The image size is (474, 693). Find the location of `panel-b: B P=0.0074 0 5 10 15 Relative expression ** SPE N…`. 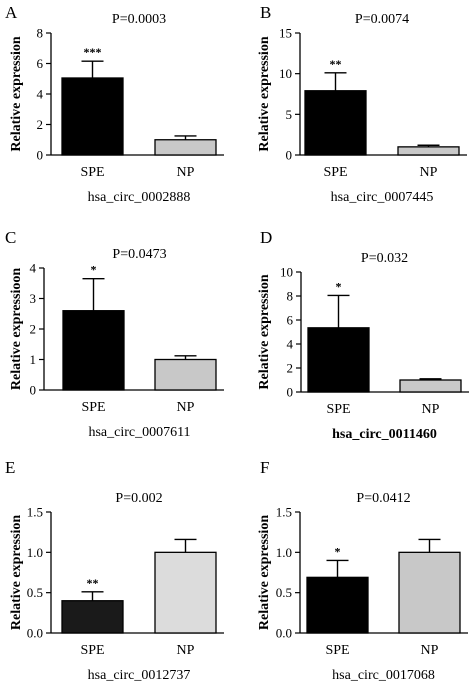

panel-b: B P=0.0074 0 5 10 15 Relative expression ** SPE N… is located at coordinates (362, 104).